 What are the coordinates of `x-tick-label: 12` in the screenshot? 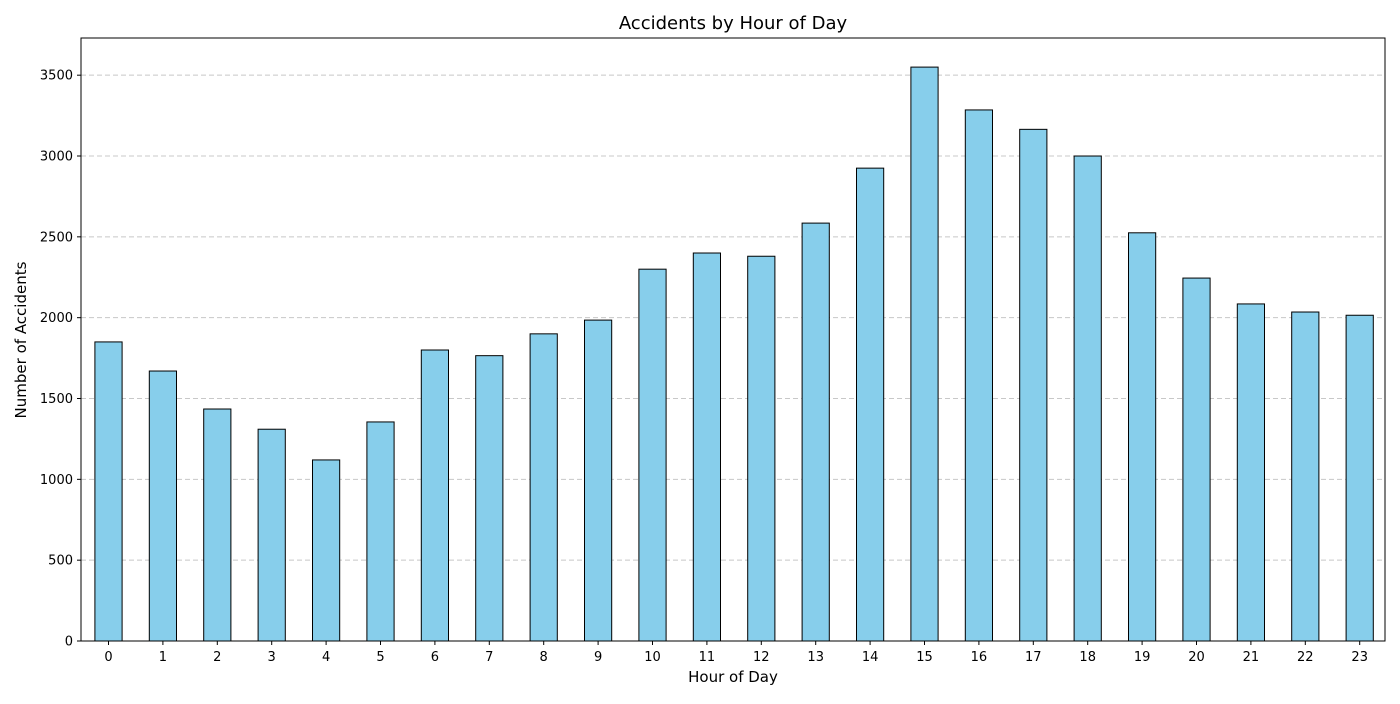 It's located at (761, 657).